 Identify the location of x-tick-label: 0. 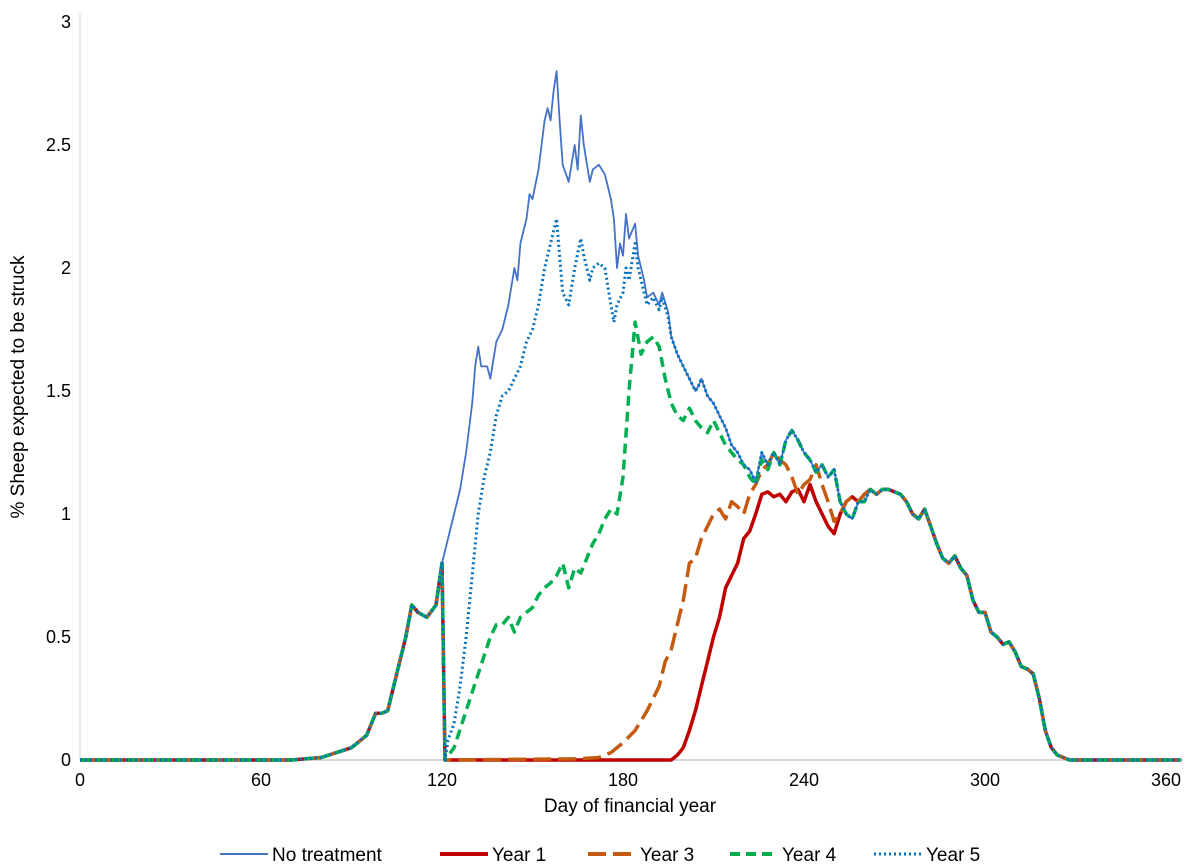
(80, 780).